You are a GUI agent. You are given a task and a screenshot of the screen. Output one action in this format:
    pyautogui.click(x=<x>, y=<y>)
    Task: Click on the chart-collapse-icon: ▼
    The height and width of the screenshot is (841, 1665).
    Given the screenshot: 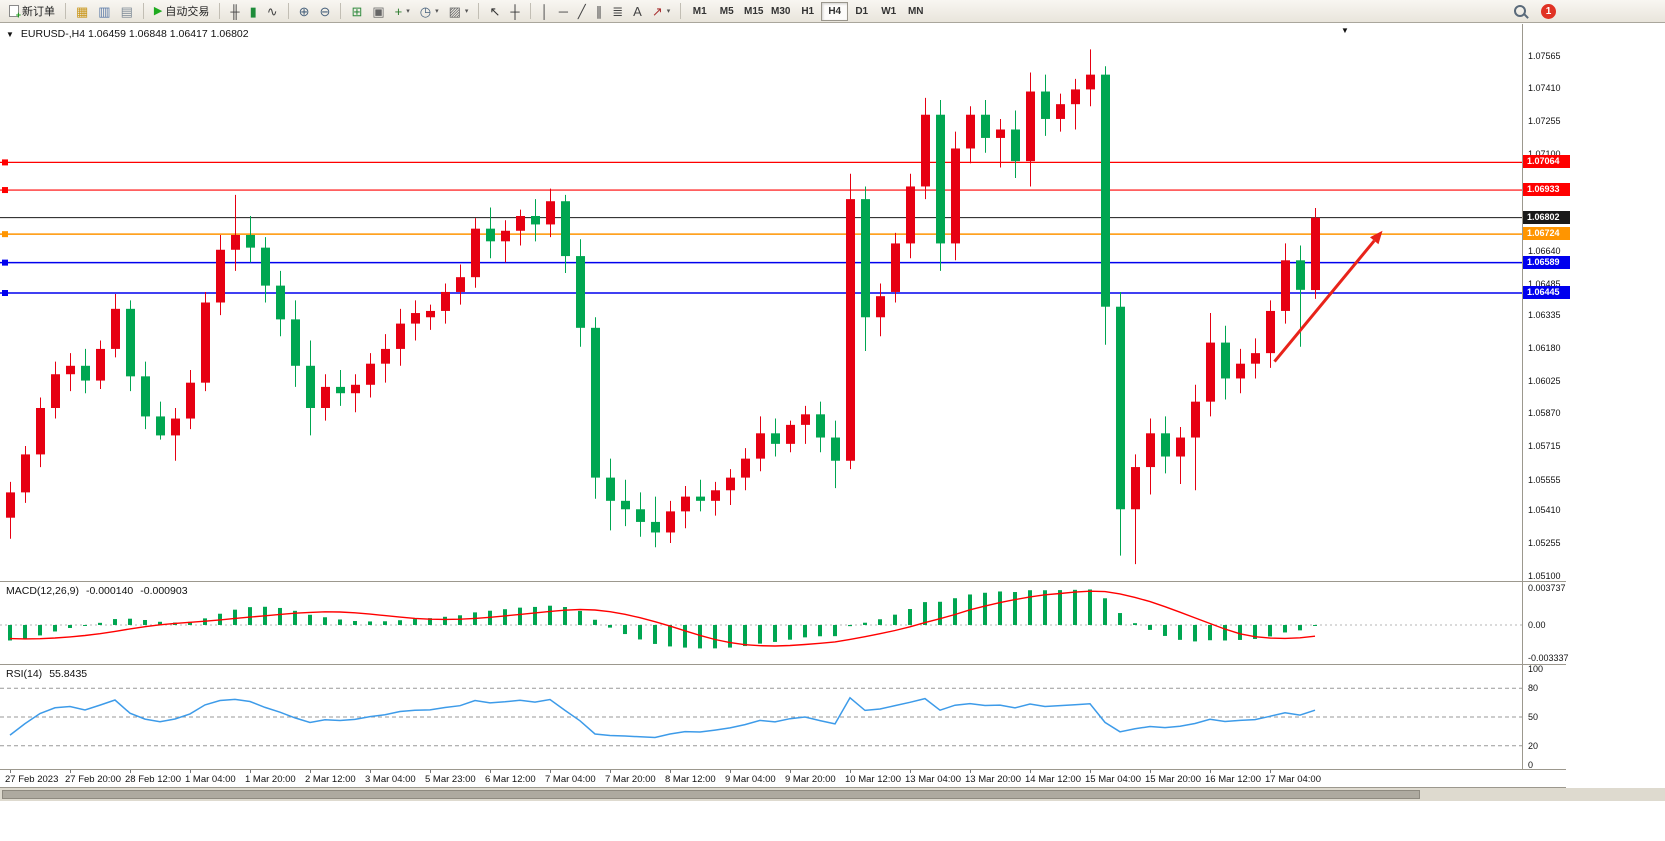 What is the action you would take?
    pyautogui.click(x=10, y=34)
    